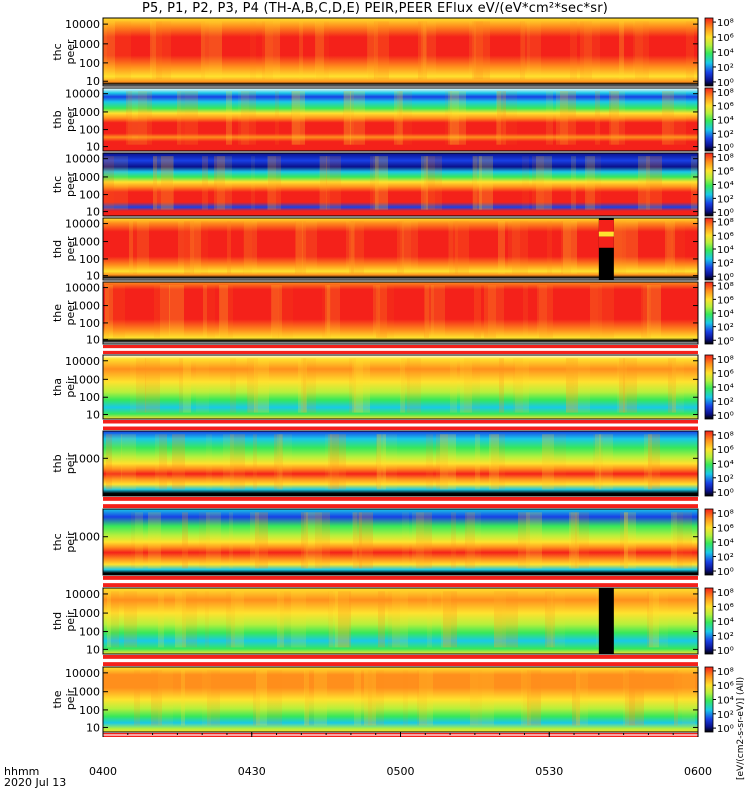  I want to click on panel-thb-peir: 1000 thb peir, so click(375, 463).